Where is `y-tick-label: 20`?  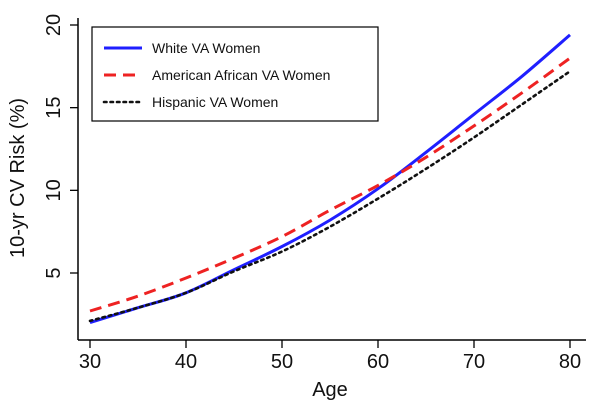
y-tick-label: 20 is located at coordinates (54, 25).